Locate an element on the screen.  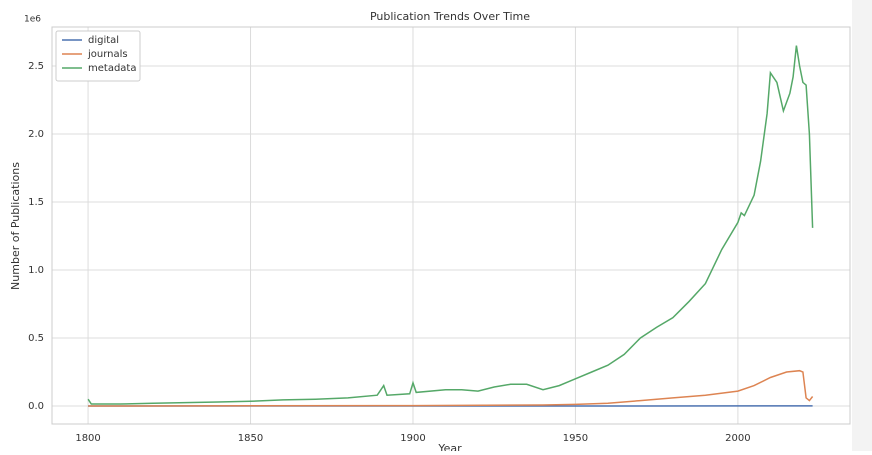
y-tick-label: 0.5 is located at coordinates (36, 338).